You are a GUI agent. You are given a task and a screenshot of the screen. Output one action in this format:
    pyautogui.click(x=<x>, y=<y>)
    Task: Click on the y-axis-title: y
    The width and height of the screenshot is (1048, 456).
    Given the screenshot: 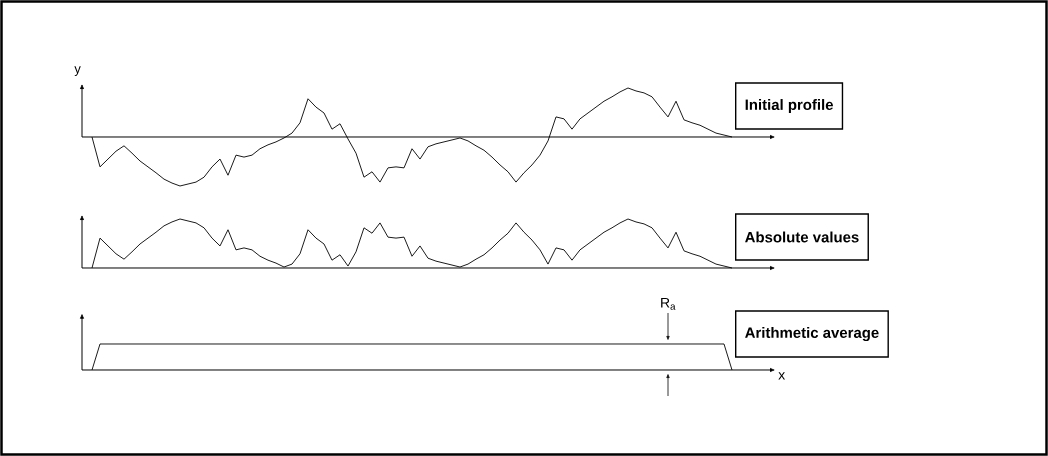 What is the action you would take?
    pyautogui.click(x=77, y=71)
    